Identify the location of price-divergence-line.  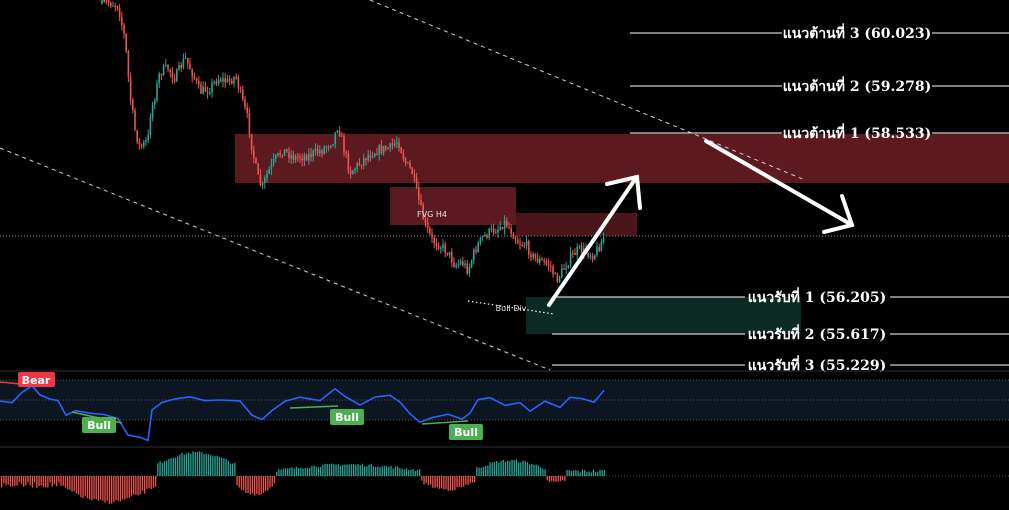
(511, 307).